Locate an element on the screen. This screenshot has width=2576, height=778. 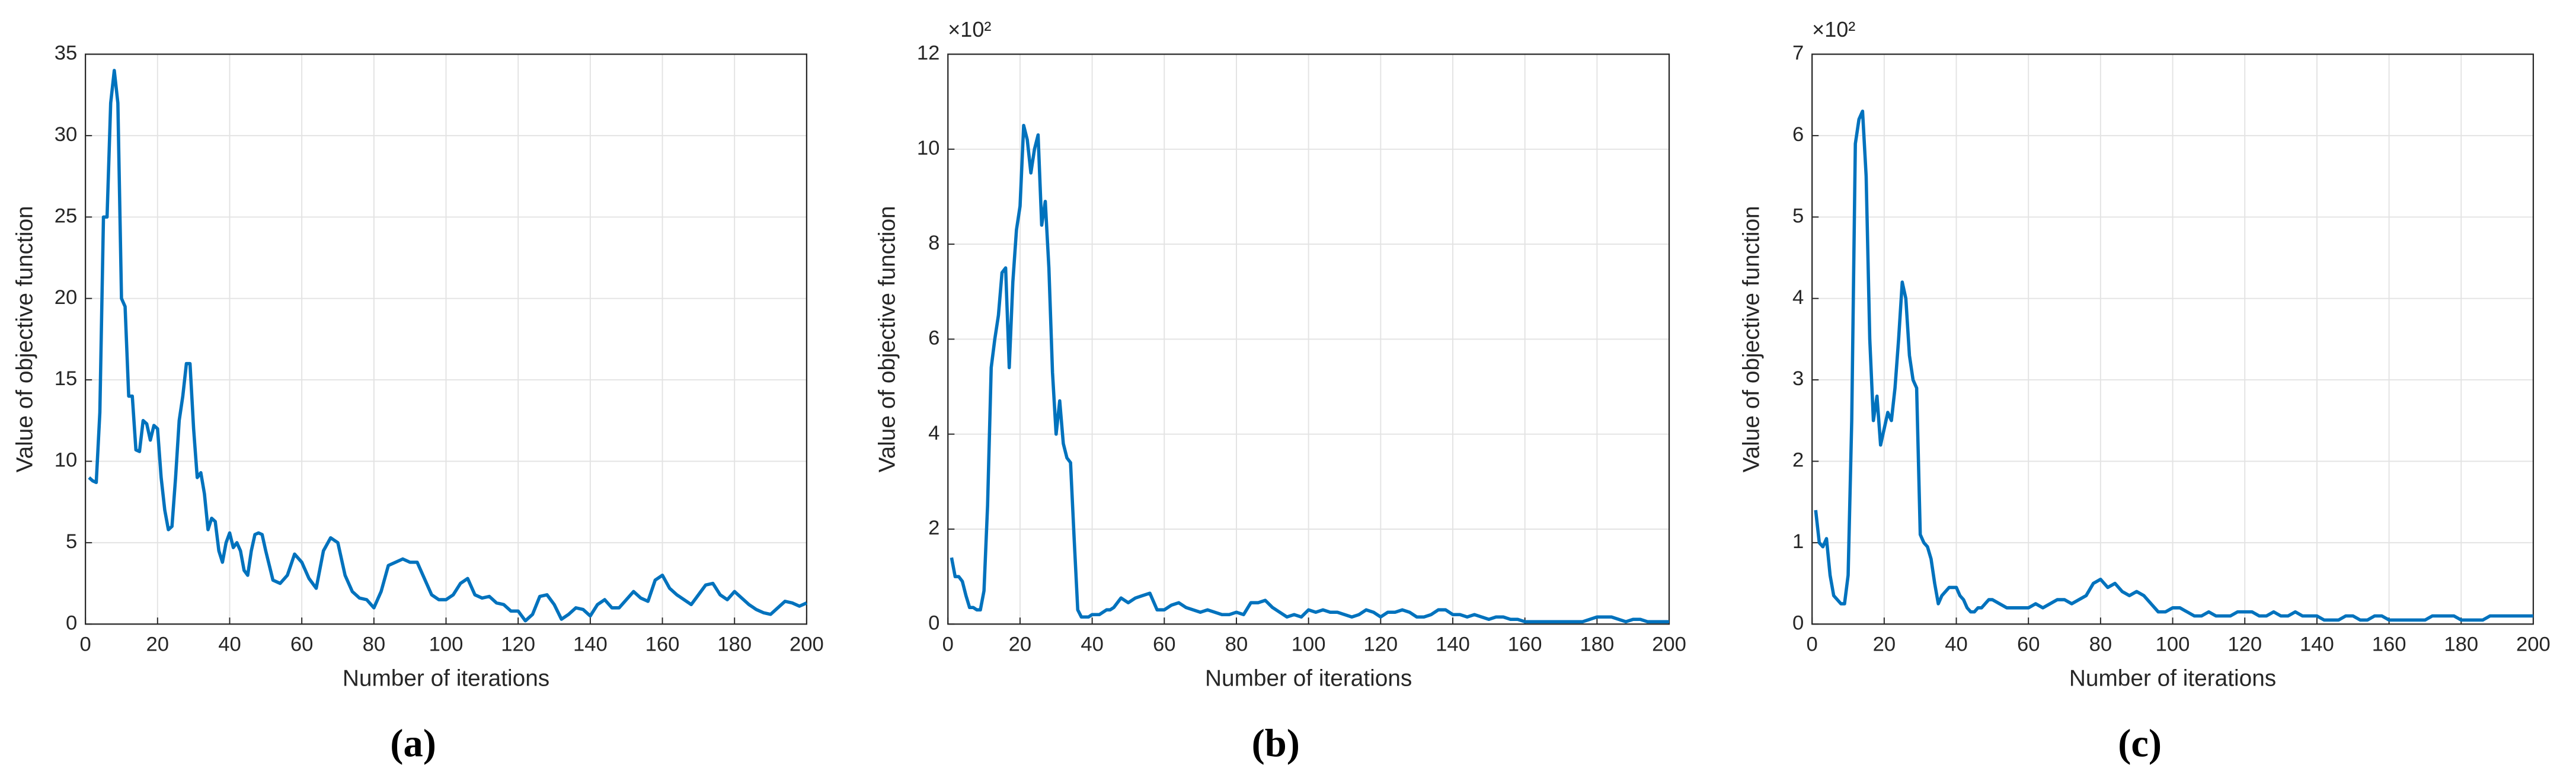
y-tick-label: 30 is located at coordinates (66, 134).